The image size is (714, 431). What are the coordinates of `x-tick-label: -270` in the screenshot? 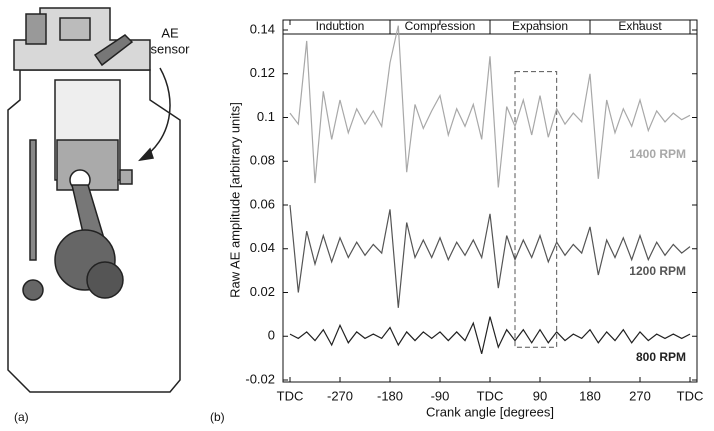 It's located at (340, 395).